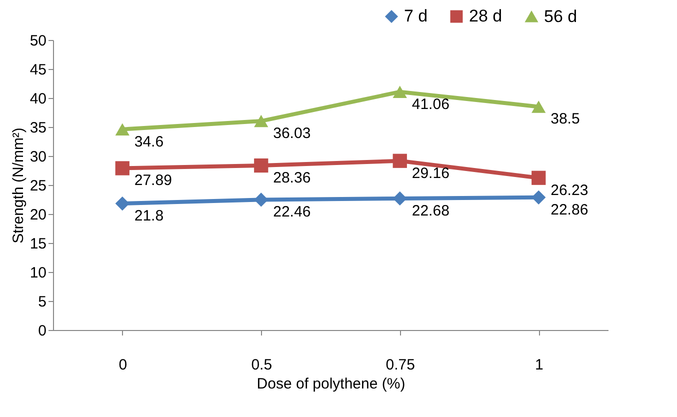 The height and width of the screenshot is (417, 677). I want to click on x-tick-label: 0.75, so click(400, 365).